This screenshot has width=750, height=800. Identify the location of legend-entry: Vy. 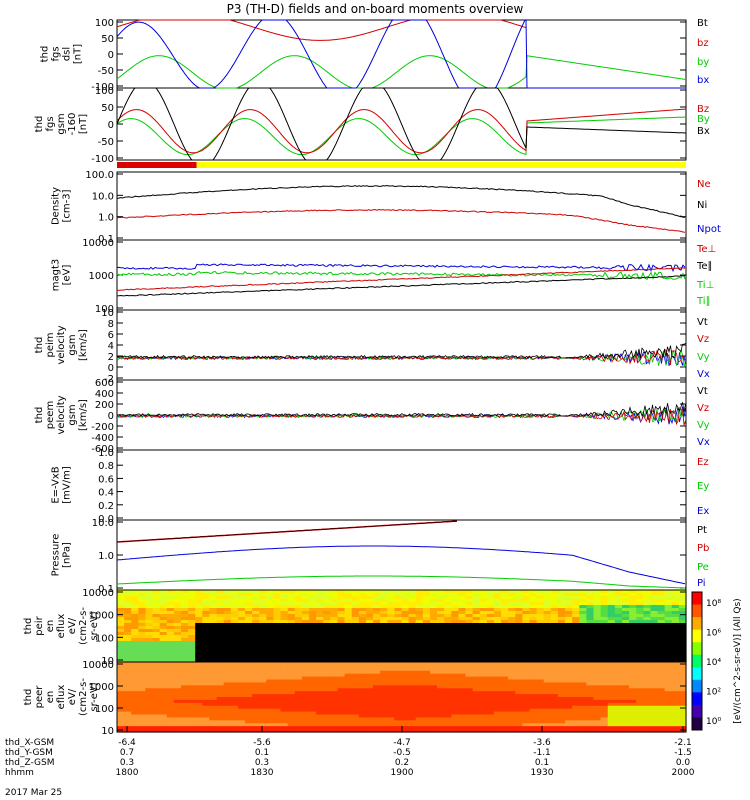
(703, 357).